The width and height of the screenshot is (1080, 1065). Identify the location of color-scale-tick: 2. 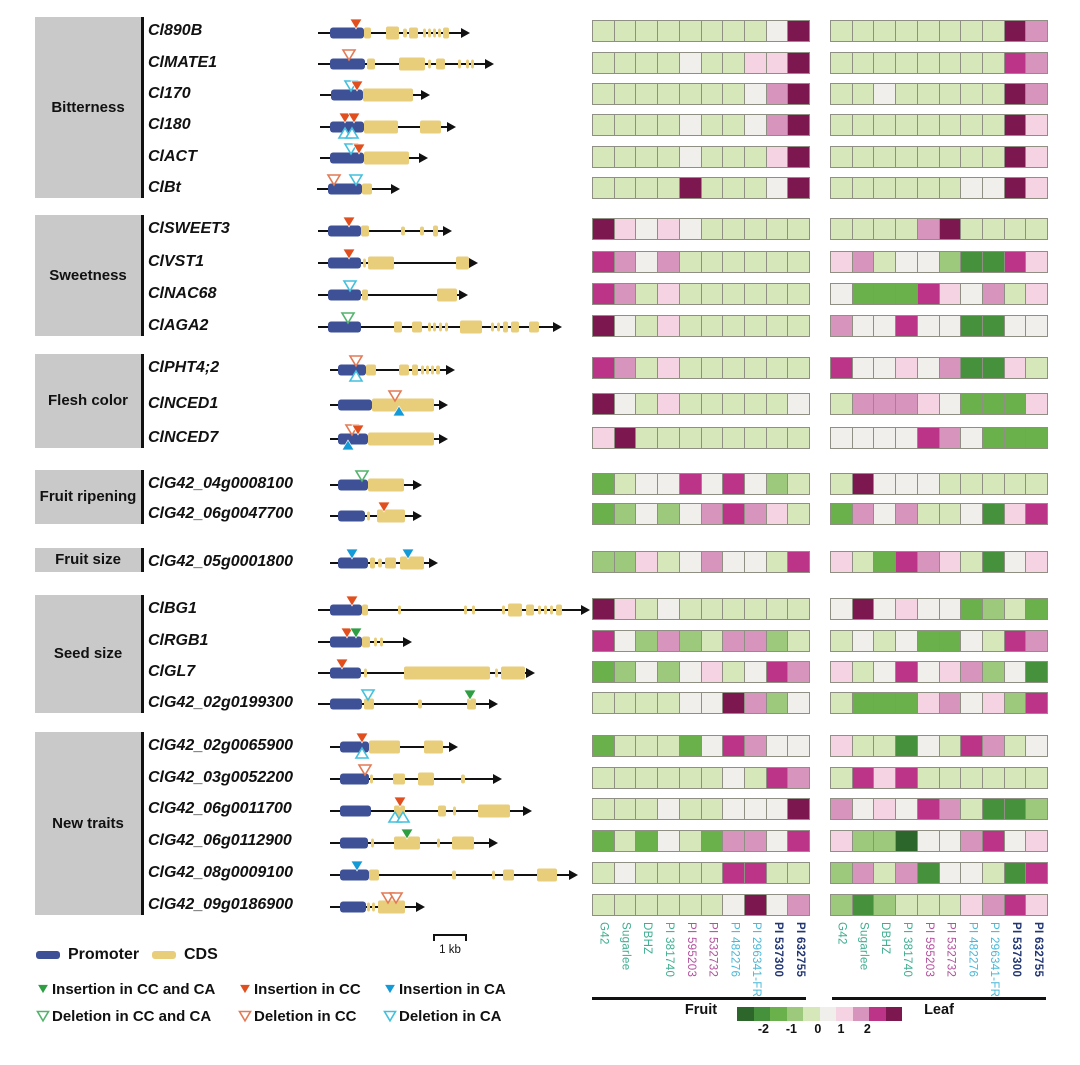
(867, 1029).